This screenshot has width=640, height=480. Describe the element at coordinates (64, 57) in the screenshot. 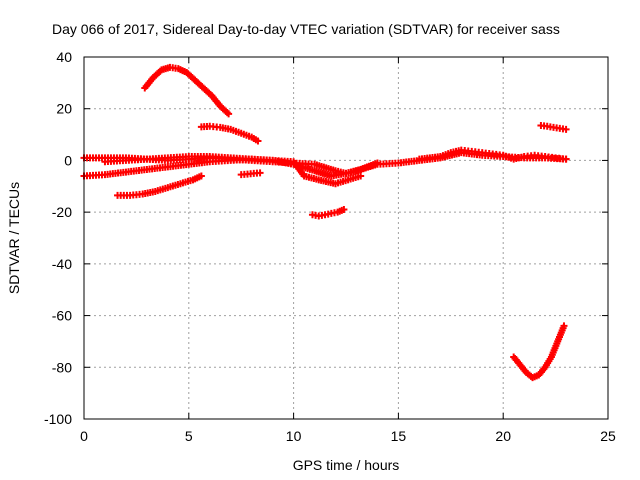

I see `y-tick-label: 40` at that location.